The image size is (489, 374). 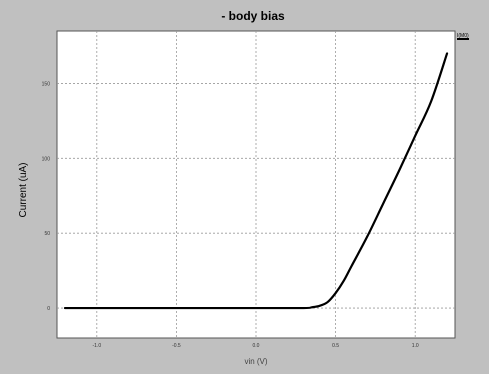 I want to click on x-tick-label-0: -1.0, so click(x=96, y=346).